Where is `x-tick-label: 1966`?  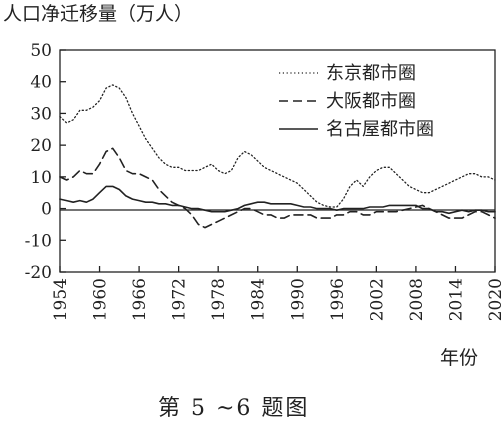
x-tick-label: 1966 is located at coordinates (140, 299).